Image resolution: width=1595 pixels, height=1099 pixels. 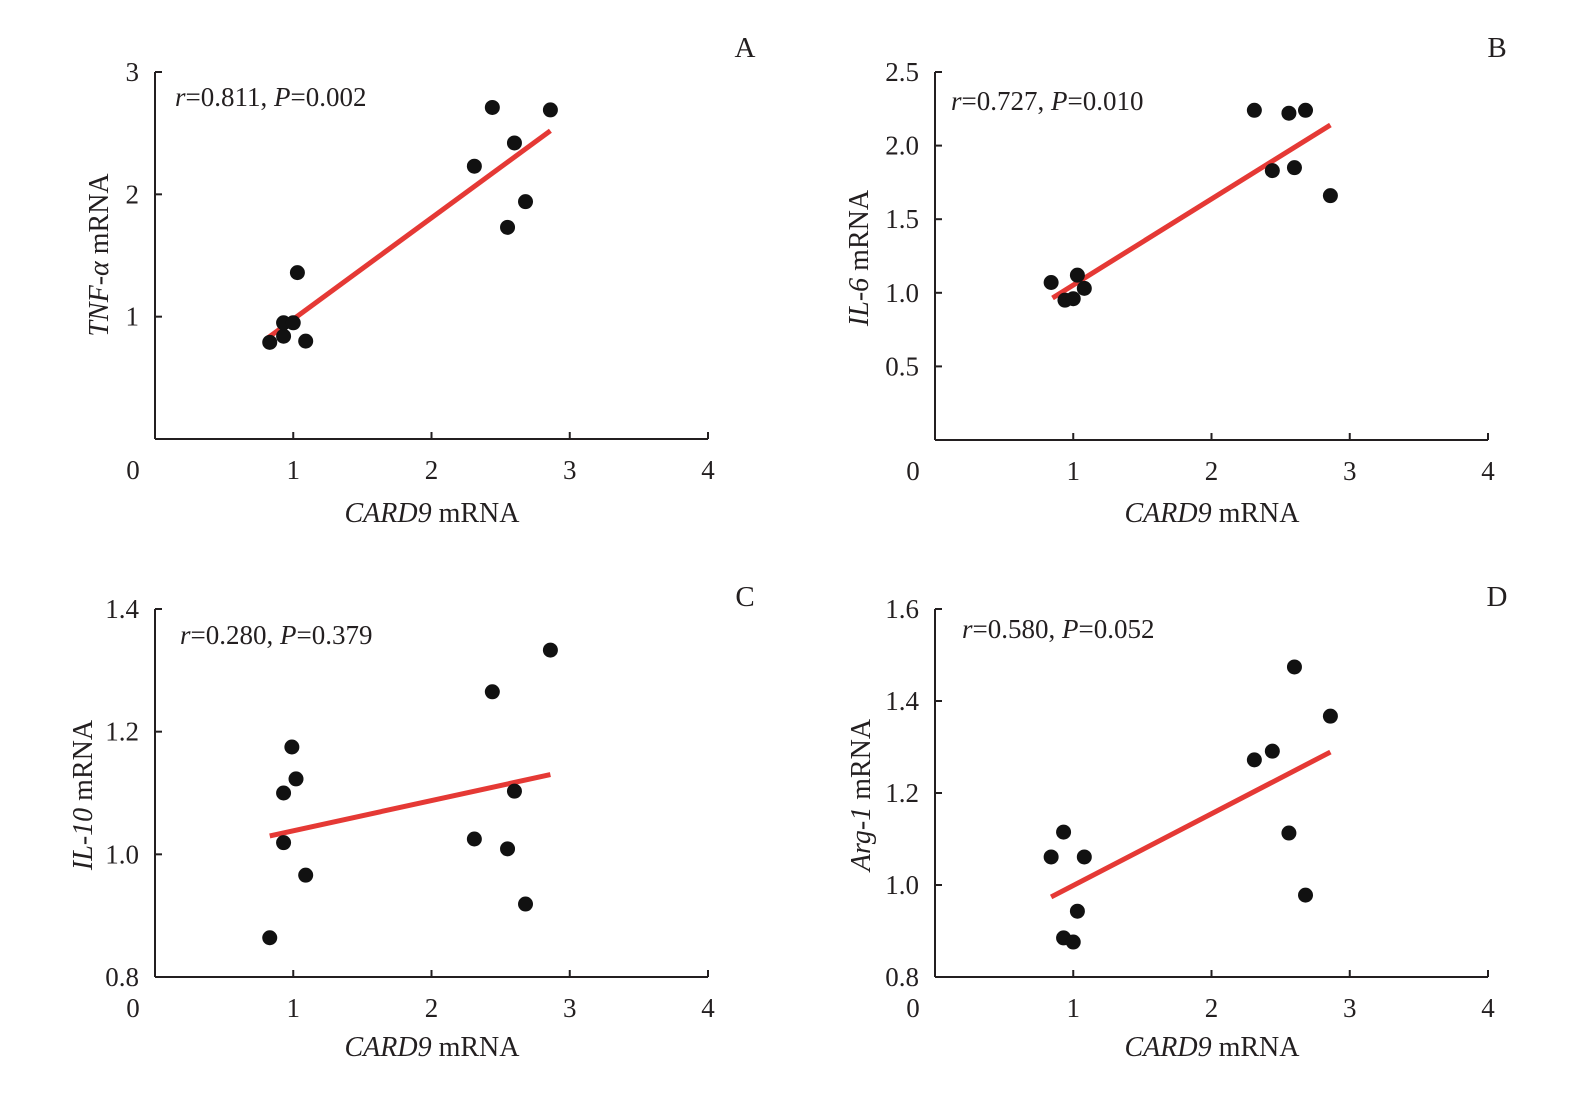 What do you see at coordinates (235, 635) in the screenshot?
I see `r-value: =0.280,` at bounding box center [235, 635].